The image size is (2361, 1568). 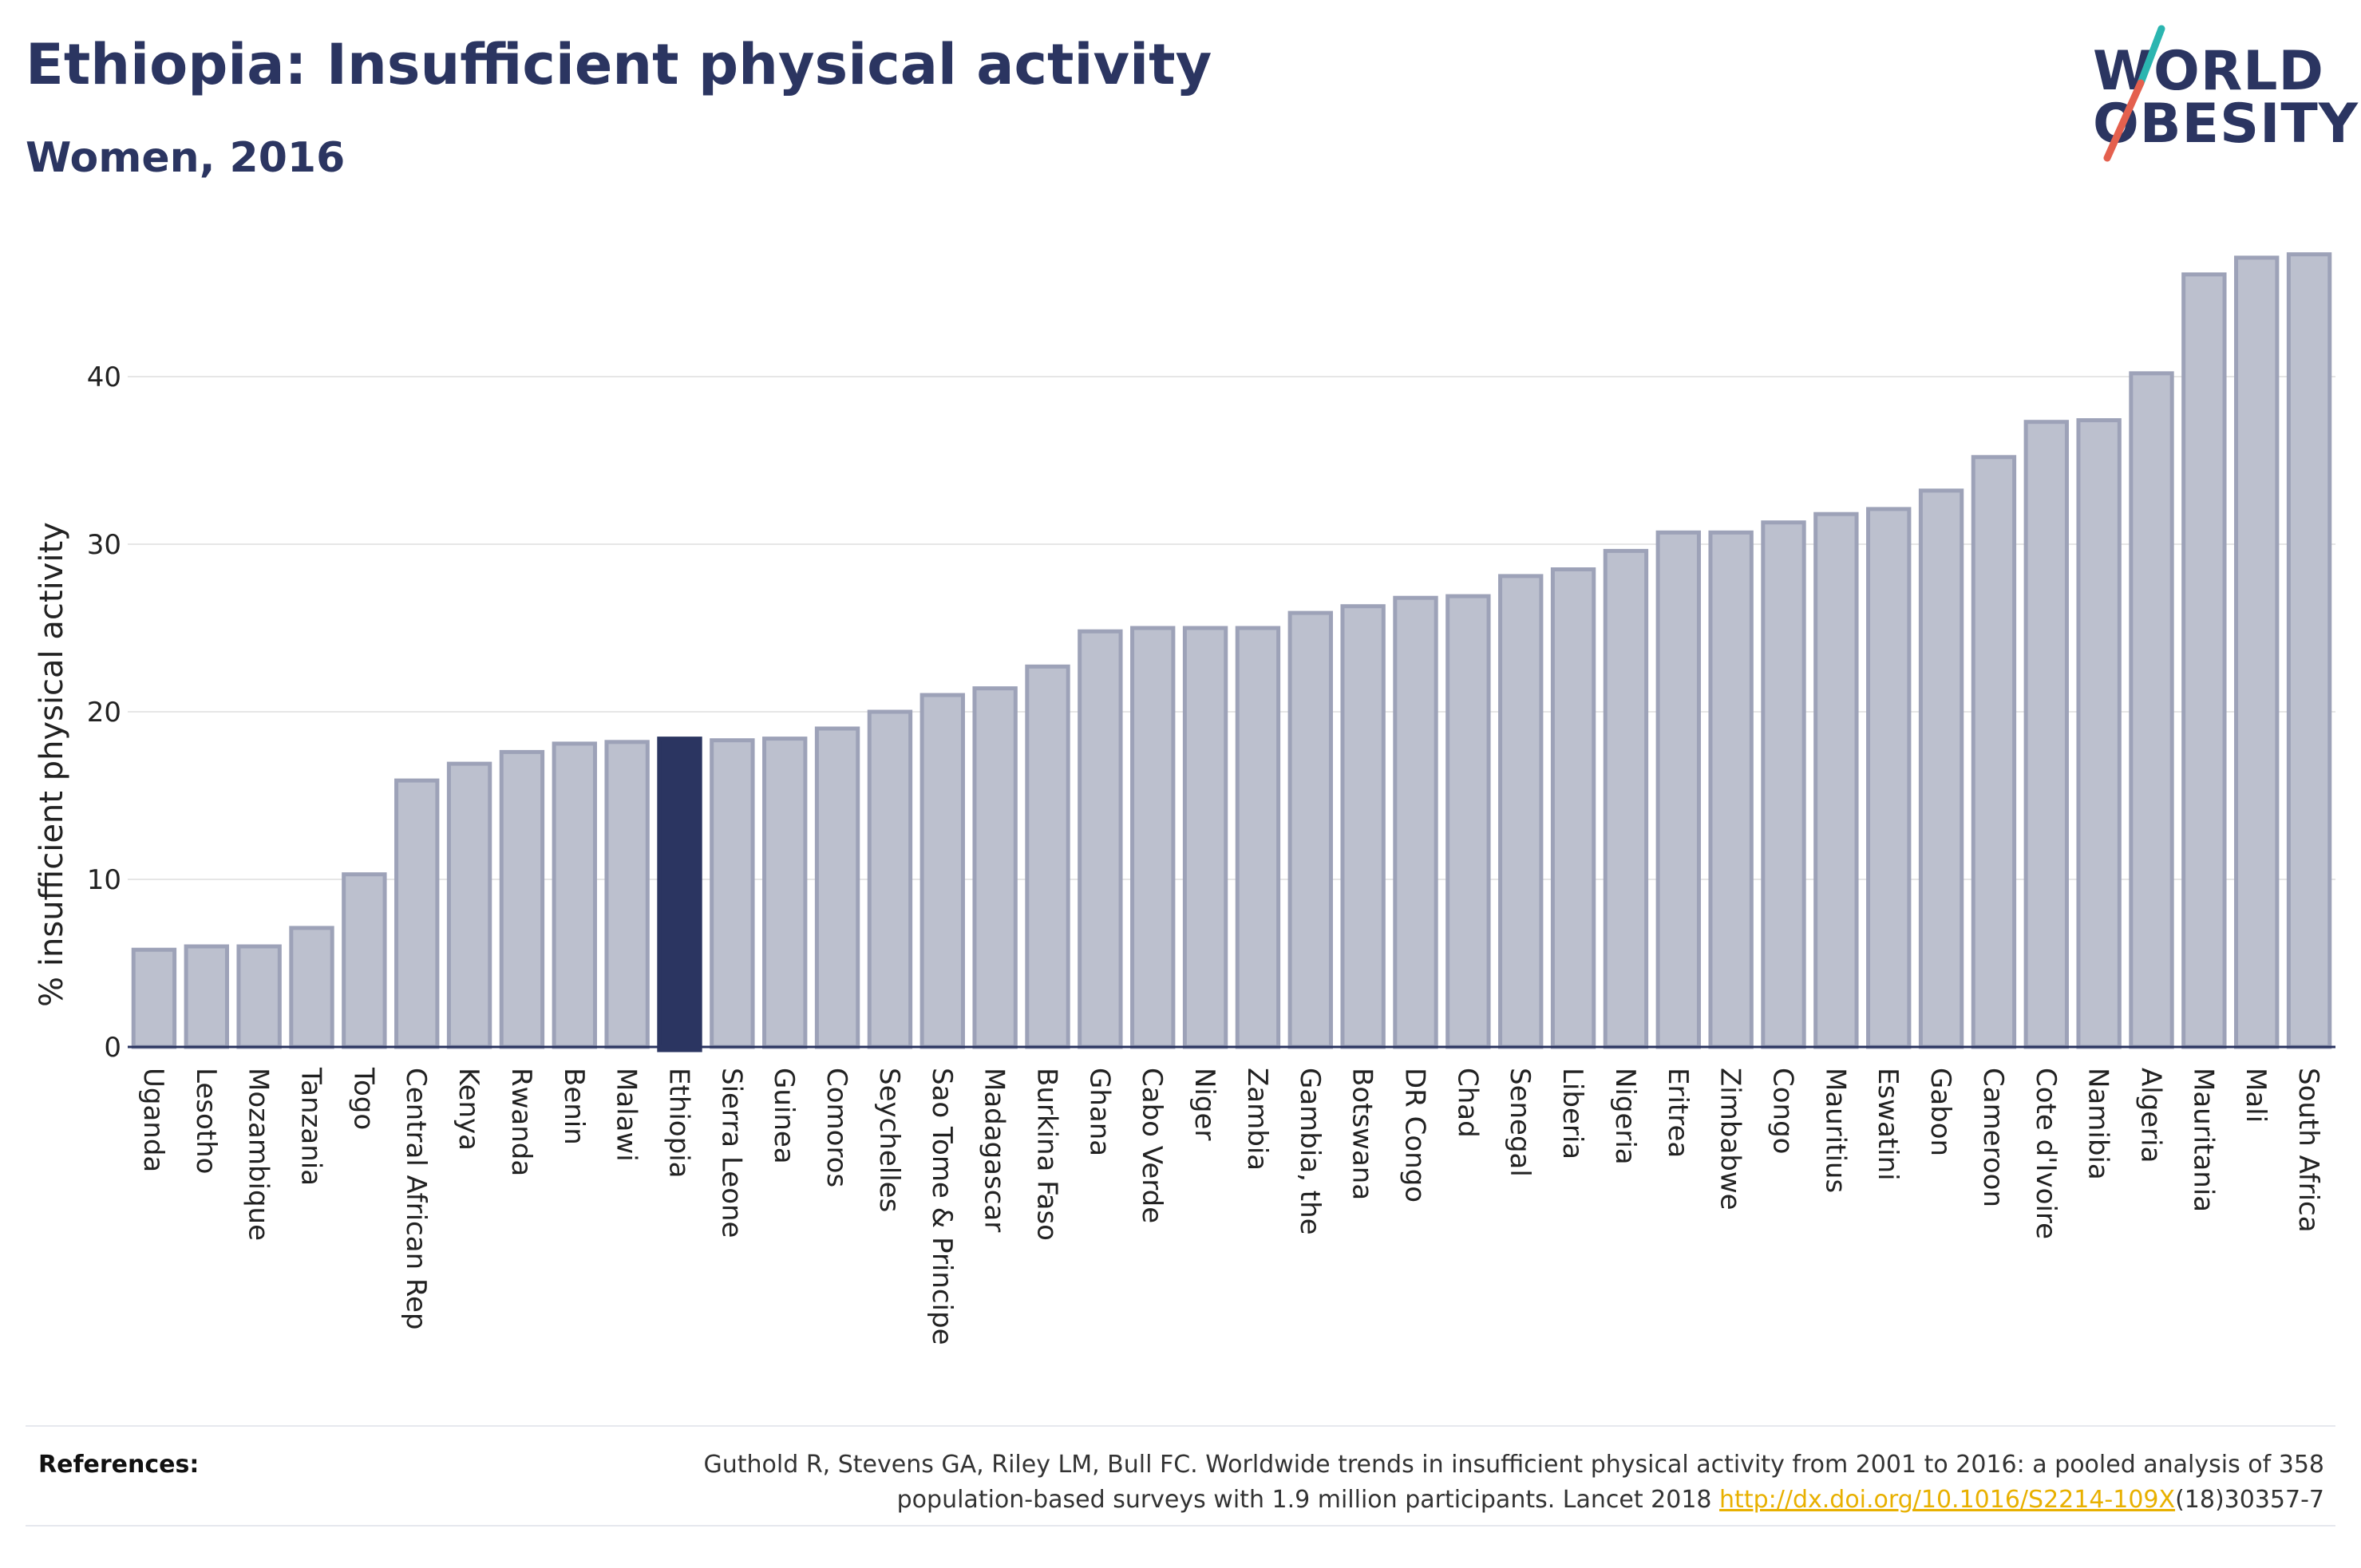 What do you see at coordinates (259, 1154) in the screenshot?
I see `x-tick-label: Mozambique` at bounding box center [259, 1154].